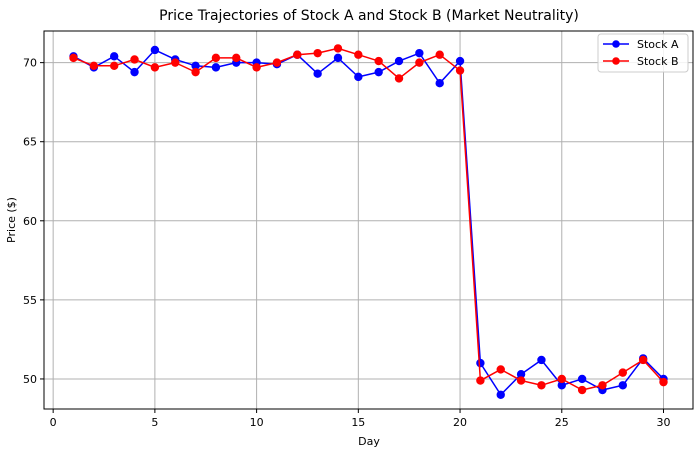  What do you see at coordinates (658, 61) in the screenshot?
I see `legend-label-stock-b: Stock B` at bounding box center [658, 61].